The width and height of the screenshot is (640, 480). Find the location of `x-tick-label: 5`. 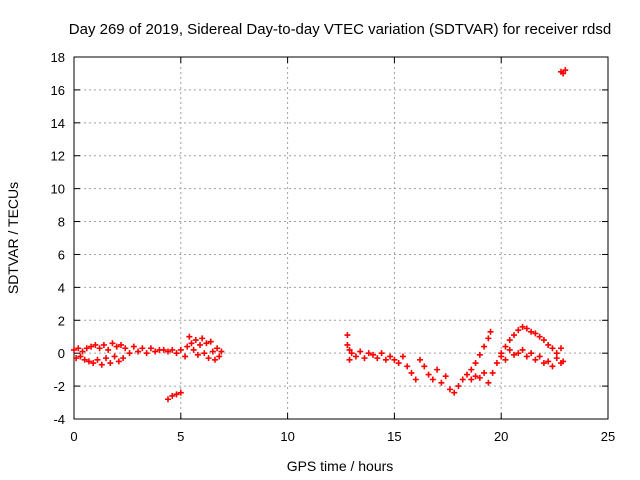

x-tick-label: 5 is located at coordinates (180, 436).